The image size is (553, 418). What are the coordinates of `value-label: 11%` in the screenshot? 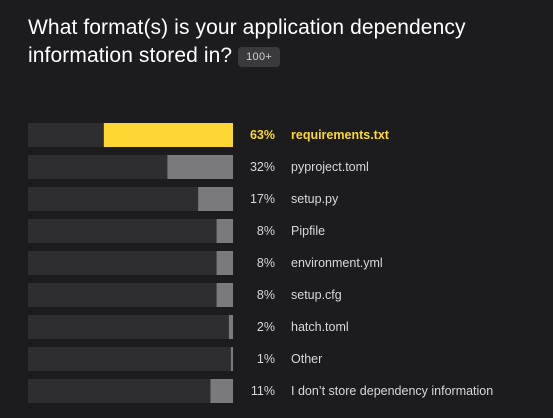 It's located at (263, 391).